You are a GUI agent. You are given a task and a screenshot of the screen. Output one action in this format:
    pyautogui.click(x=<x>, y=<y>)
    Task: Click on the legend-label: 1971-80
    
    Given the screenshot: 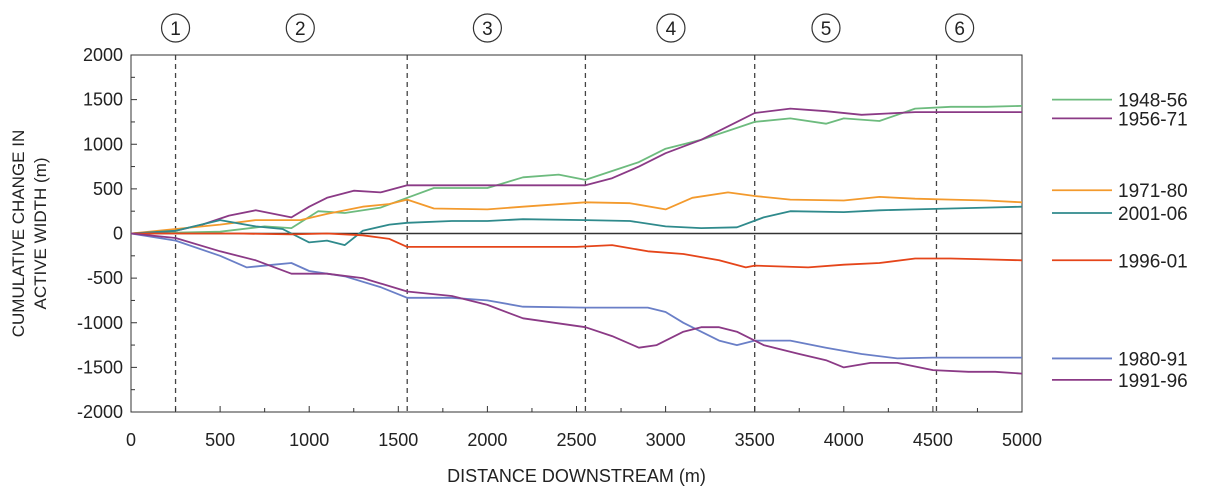 What is the action you would take?
    pyautogui.click(x=1153, y=191)
    